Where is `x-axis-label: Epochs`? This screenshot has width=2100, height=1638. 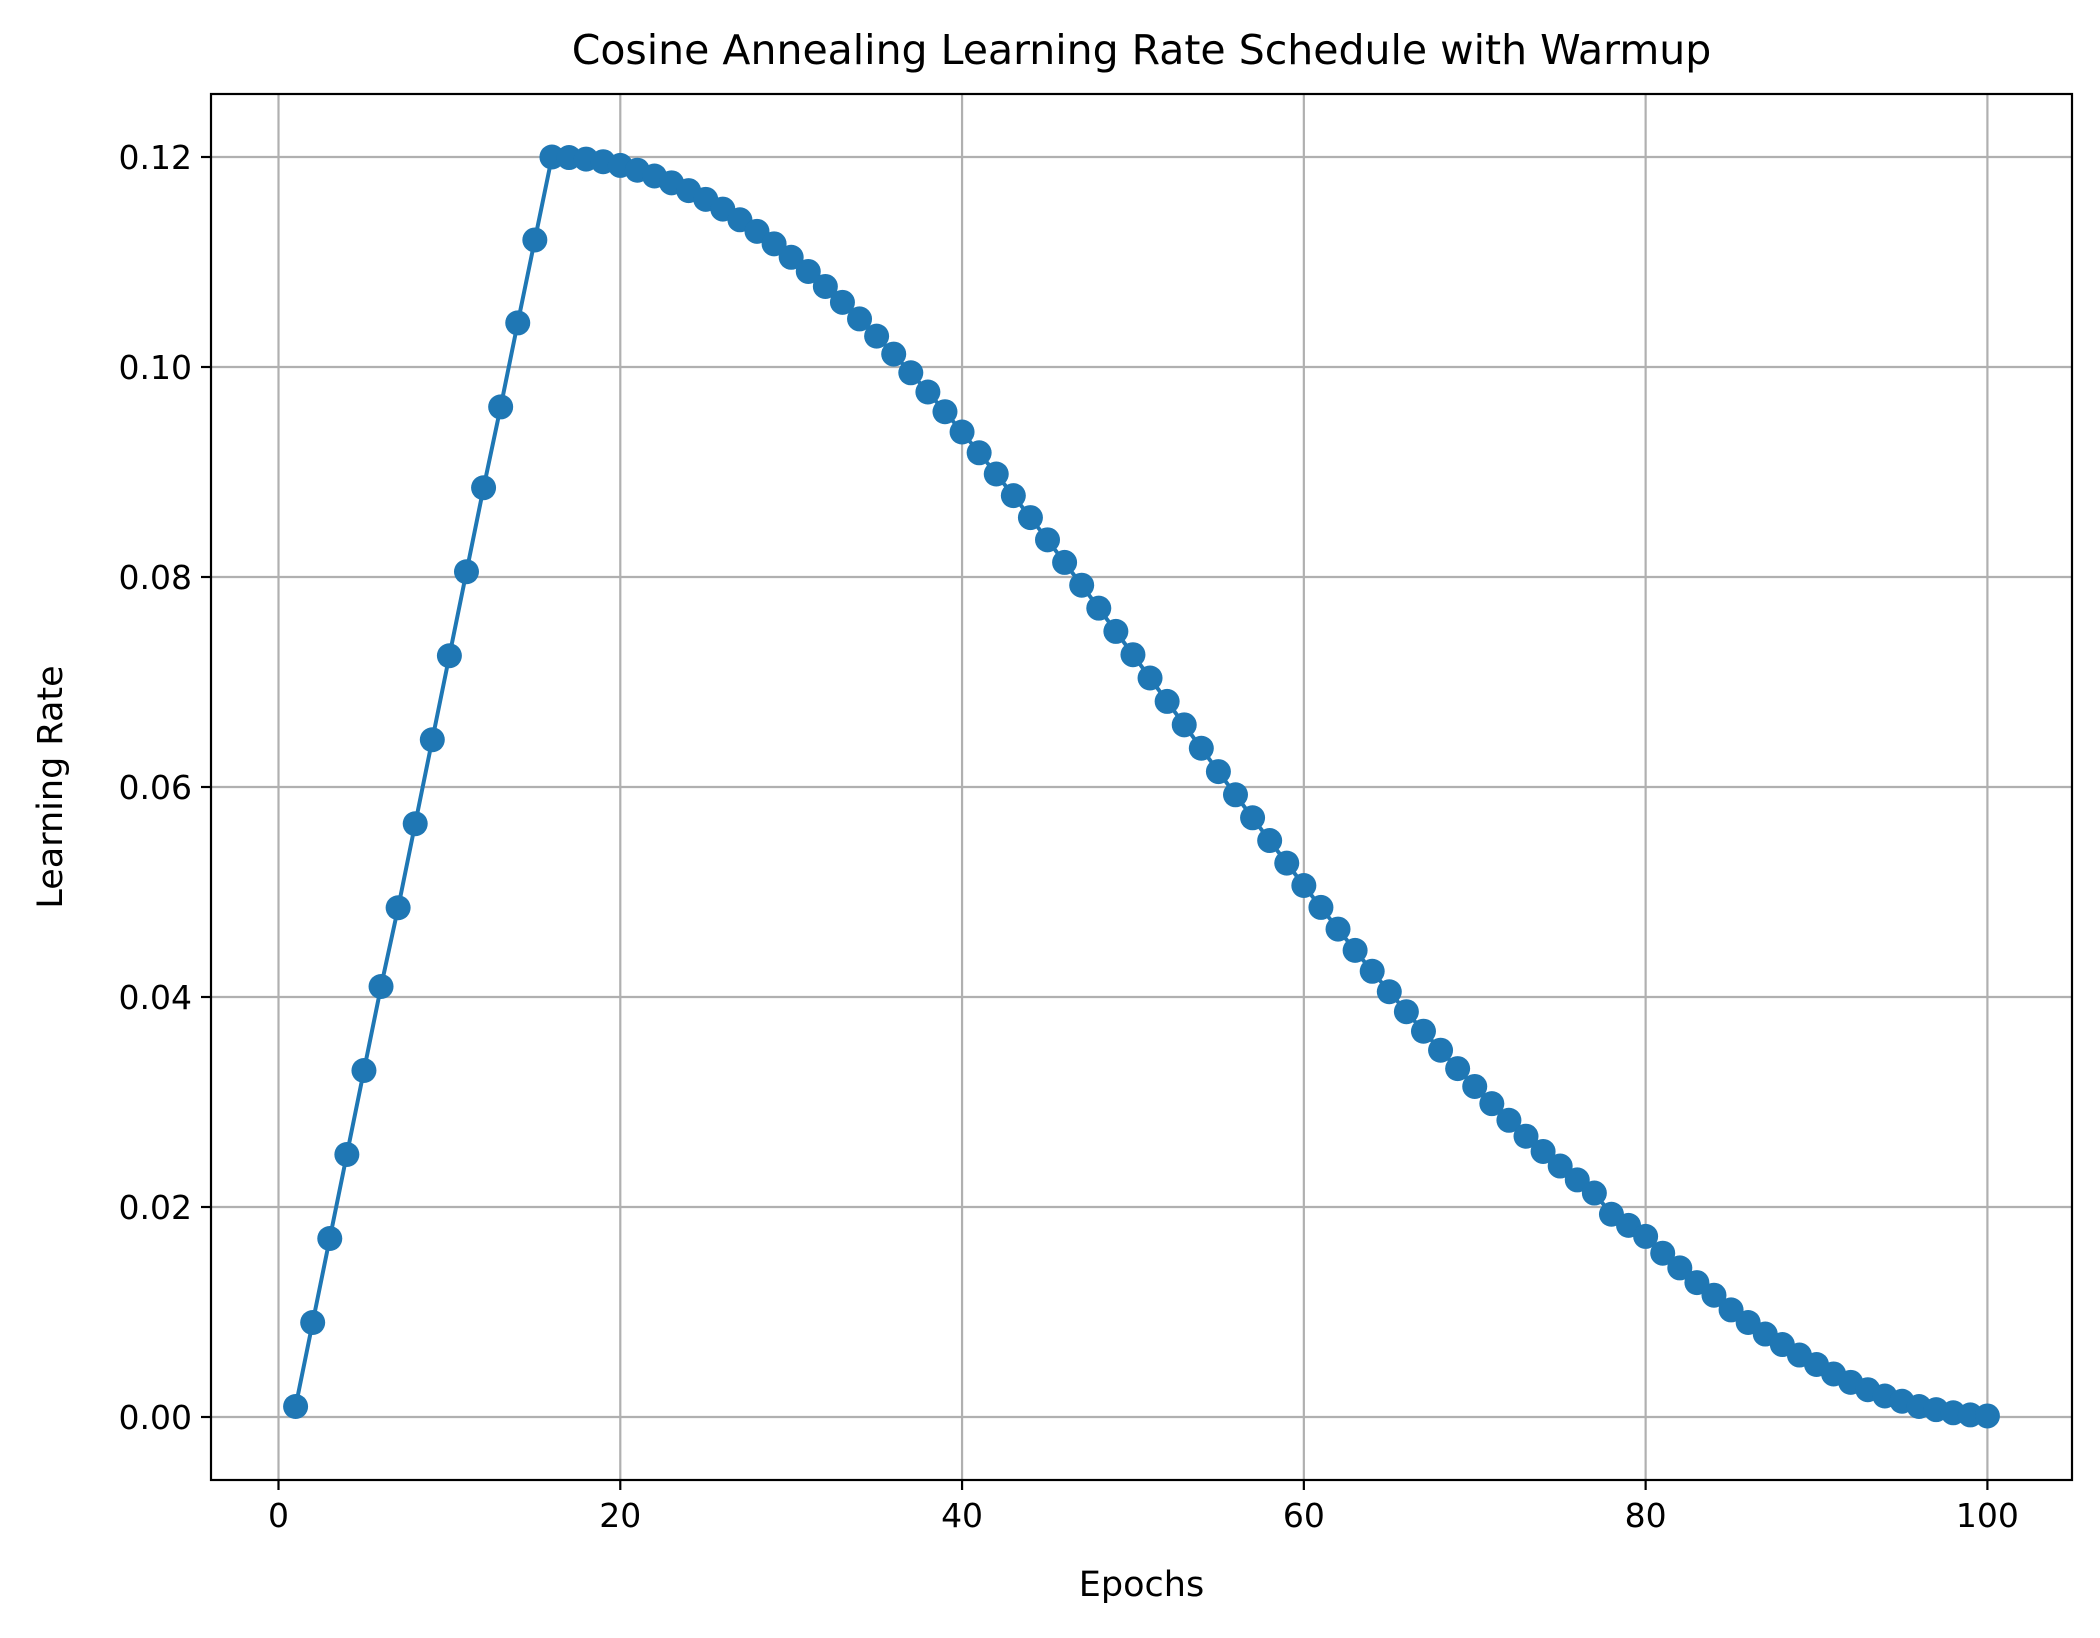
x-axis-label: Epochs is located at coordinates (1141, 1585).